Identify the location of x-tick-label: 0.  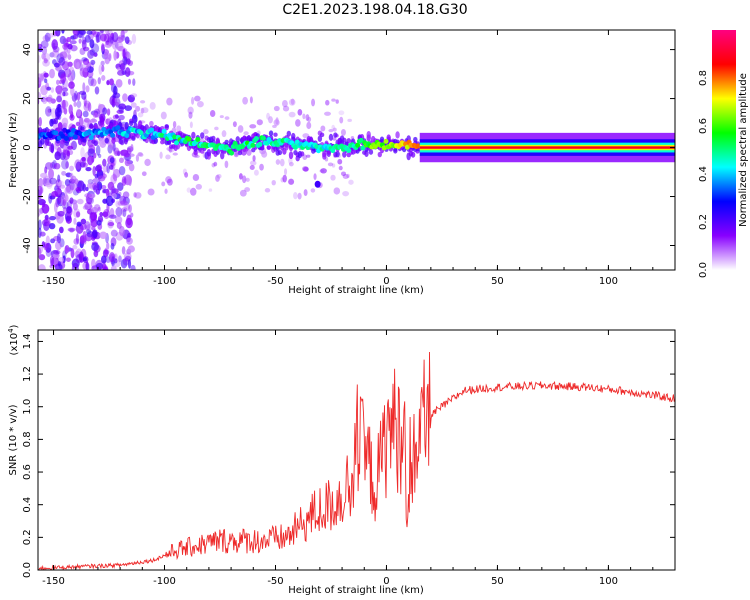
(386, 581).